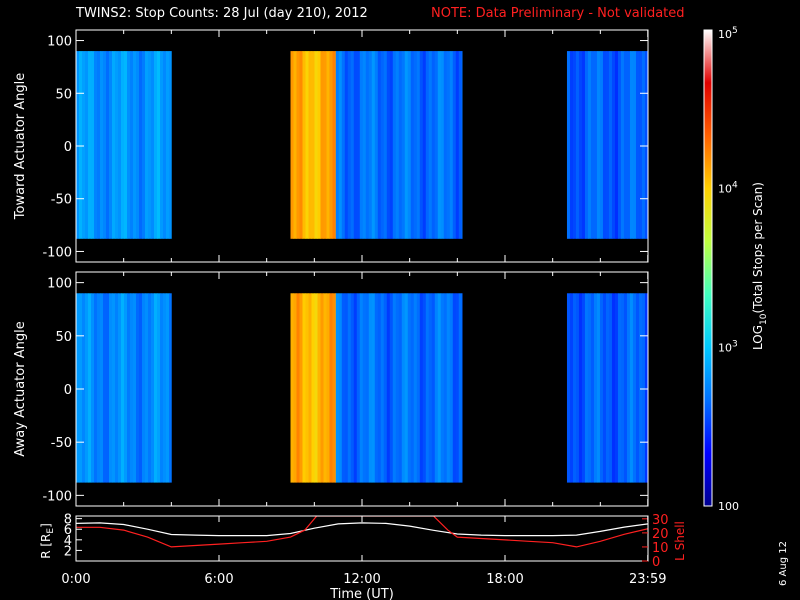 The image size is (800, 600). I want to click on l-shell-line, so click(362, 532).